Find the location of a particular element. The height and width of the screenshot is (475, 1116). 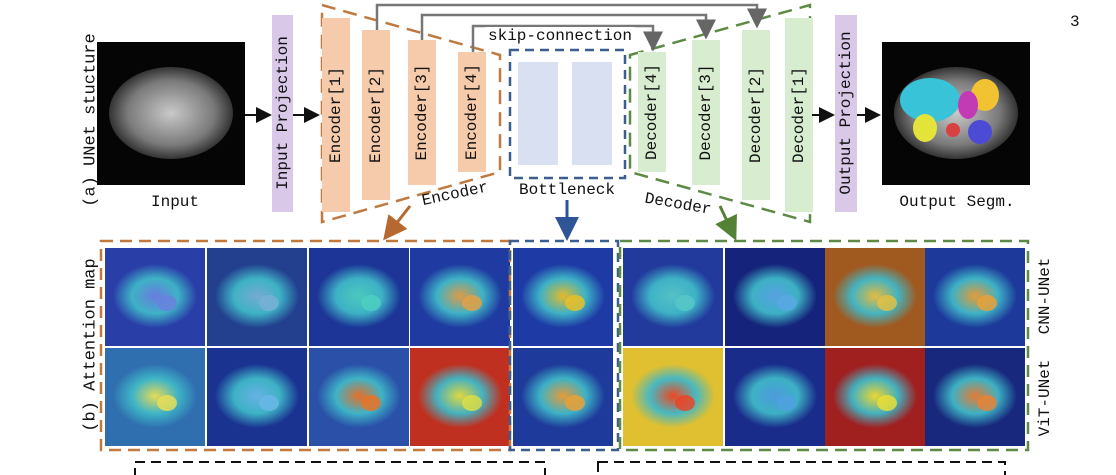

encoder-label: Encoder[1] is located at coordinates (336, 115).